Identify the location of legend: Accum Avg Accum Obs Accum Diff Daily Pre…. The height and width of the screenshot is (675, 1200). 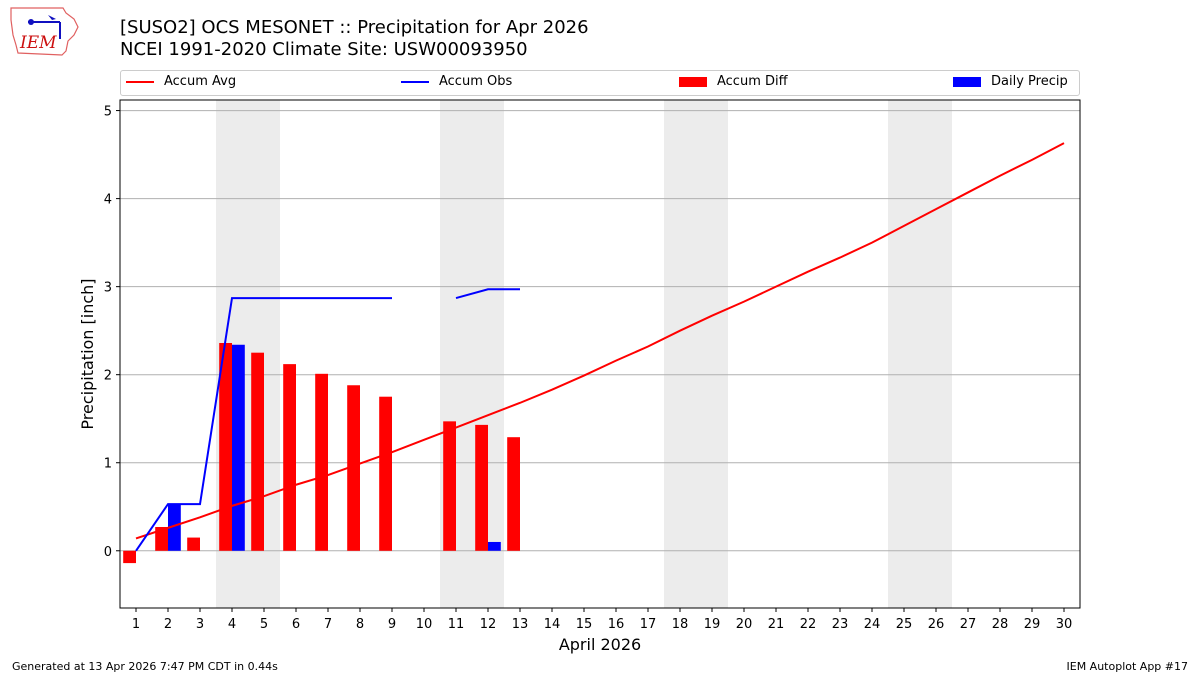
(600, 83).